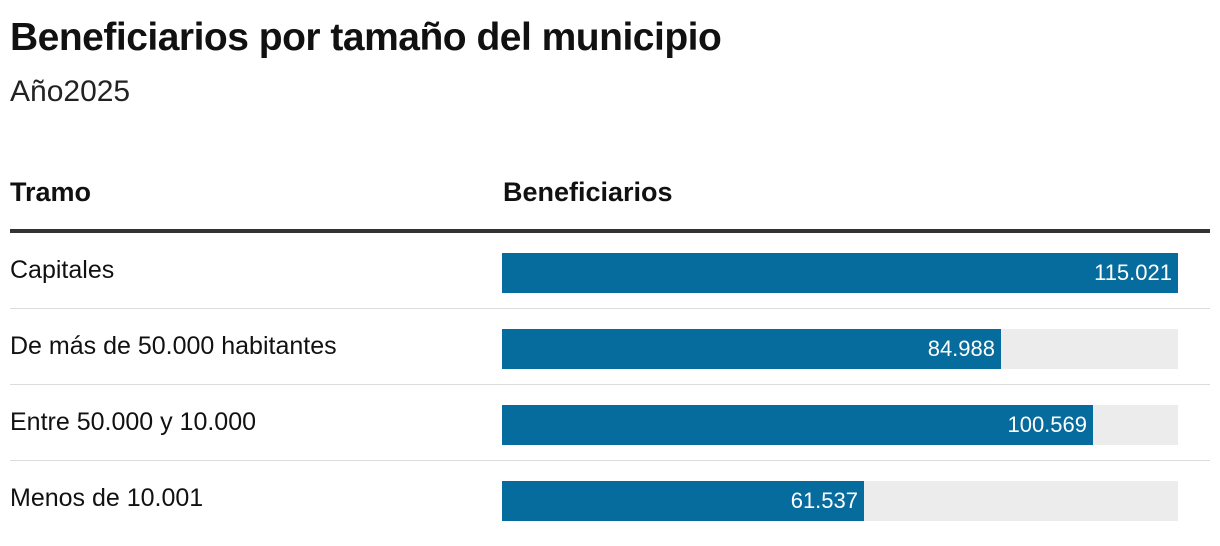 This screenshot has width=1220, height=546. Describe the element at coordinates (610, 231) in the screenshot. I see `header-divider` at that location.